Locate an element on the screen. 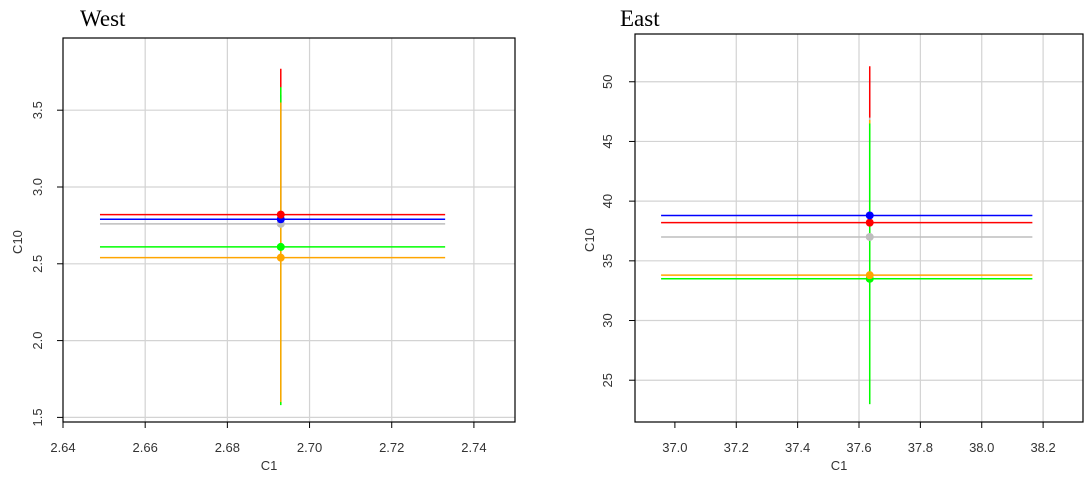  east-gray-point is located at coordinates (869, 236).